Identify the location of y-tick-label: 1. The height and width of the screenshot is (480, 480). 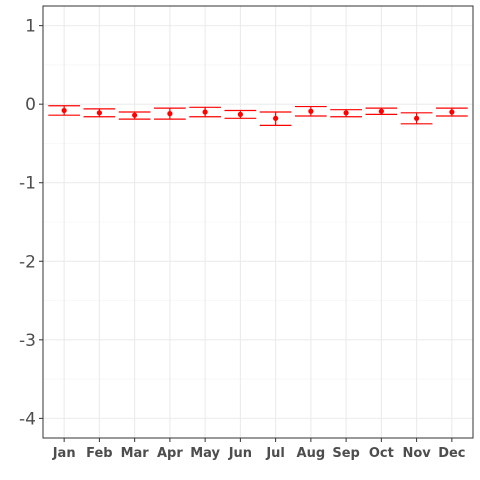
(30, 27).